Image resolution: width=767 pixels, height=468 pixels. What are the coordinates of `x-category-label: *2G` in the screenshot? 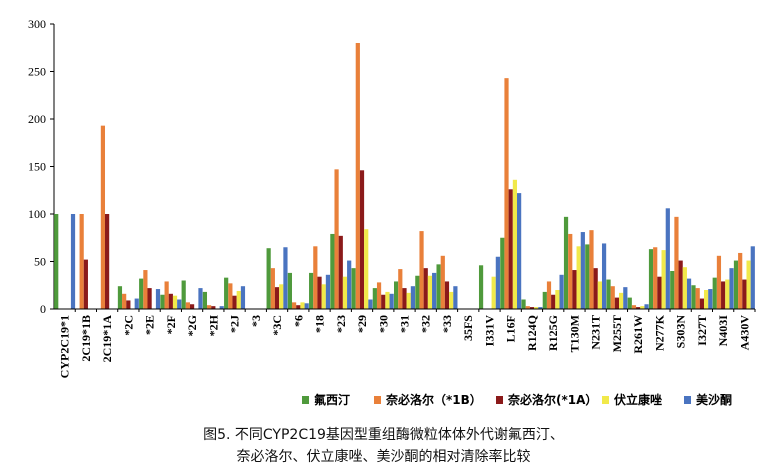 It's located at (192, 325).